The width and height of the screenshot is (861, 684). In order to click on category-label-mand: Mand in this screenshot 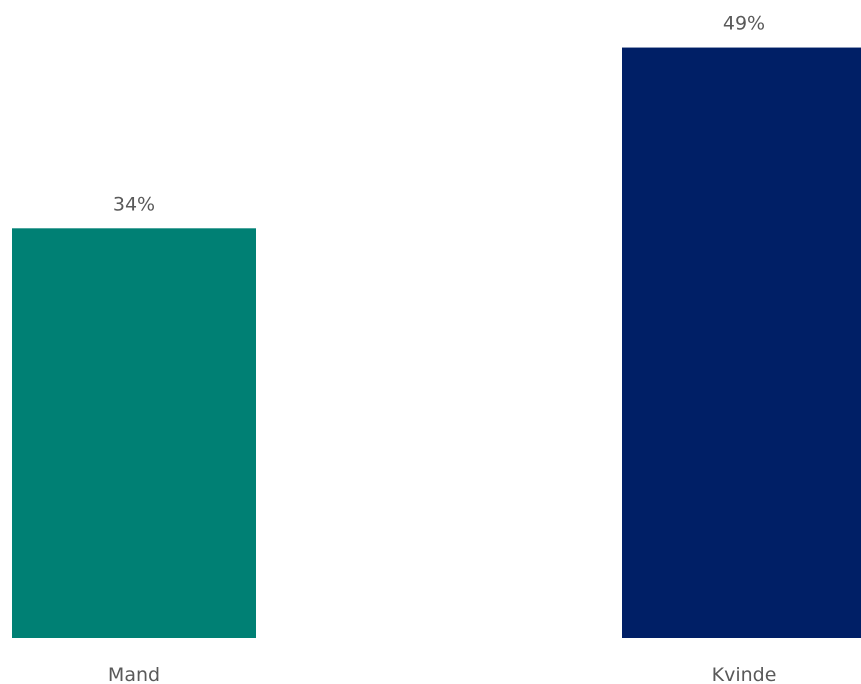, I will do `click(134, 674)`.